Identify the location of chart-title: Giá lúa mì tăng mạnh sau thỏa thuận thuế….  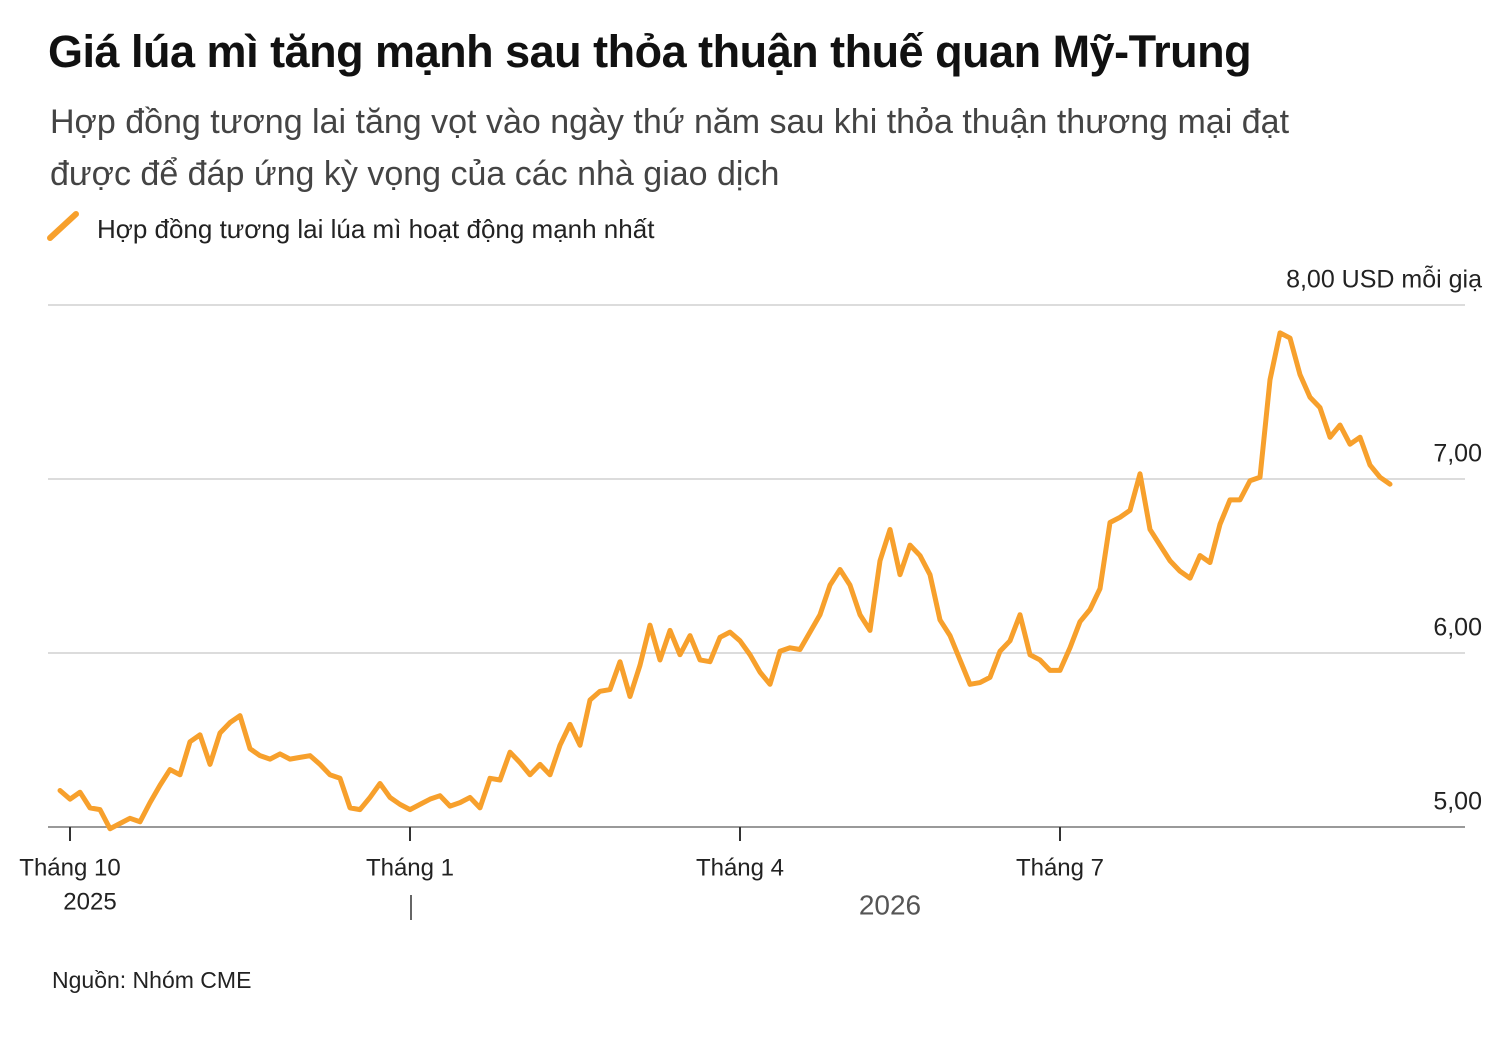
(650, 51).